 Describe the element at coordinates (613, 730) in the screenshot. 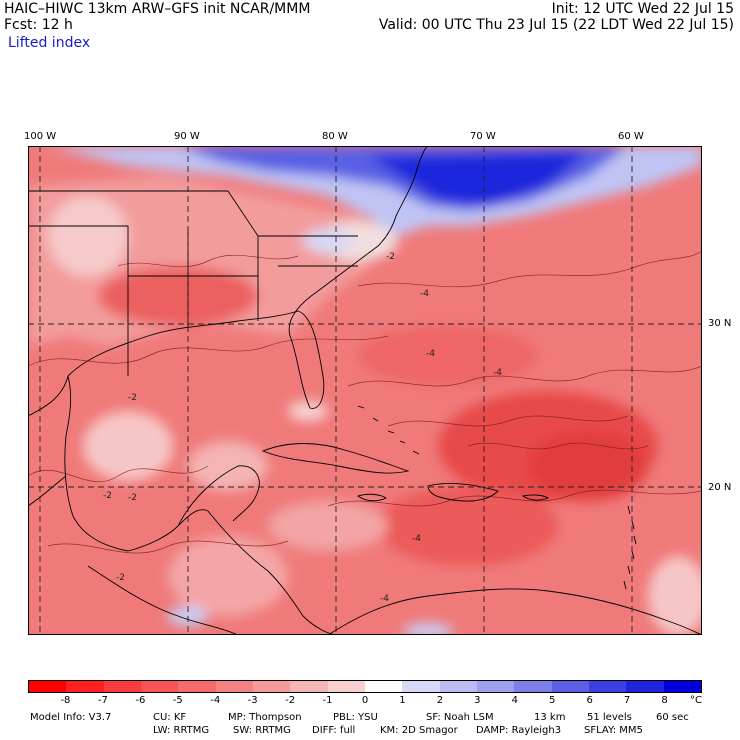

I see `sflay-scheme: SFLAY: MM5` at that location.